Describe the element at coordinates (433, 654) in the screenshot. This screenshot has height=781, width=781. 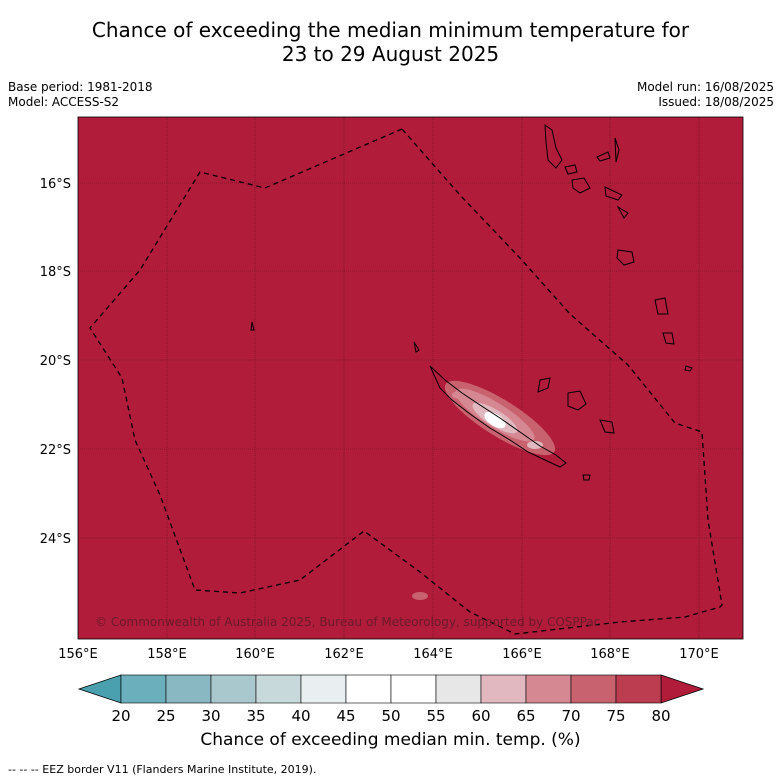
I see `lon-tick: 164°E` at that location.